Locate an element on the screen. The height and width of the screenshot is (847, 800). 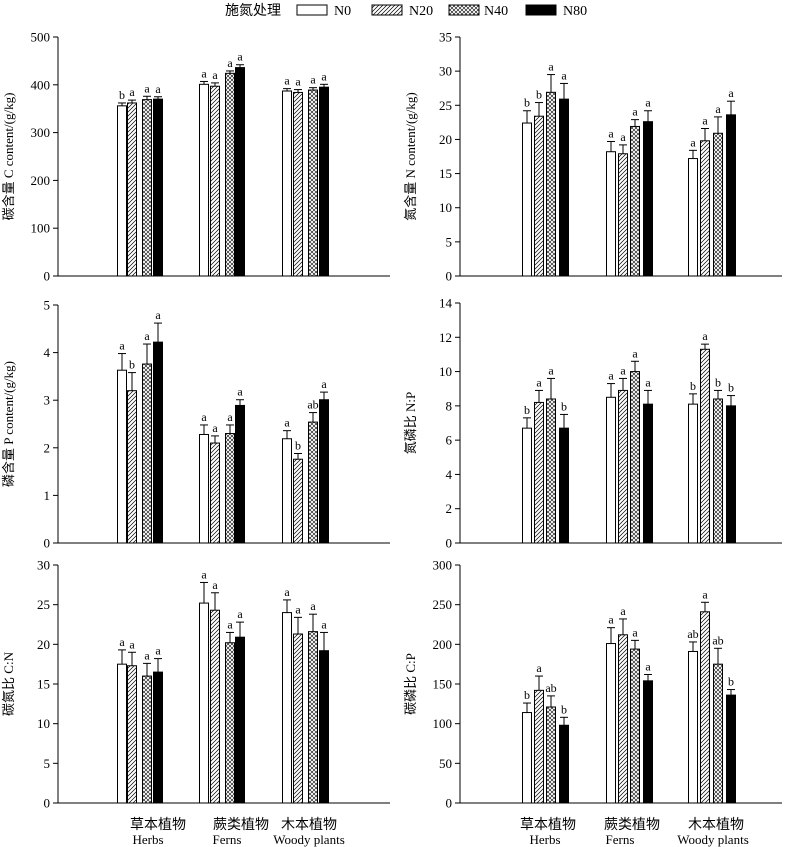
legend-swatch-n80 is located at coordinates (541, 10).